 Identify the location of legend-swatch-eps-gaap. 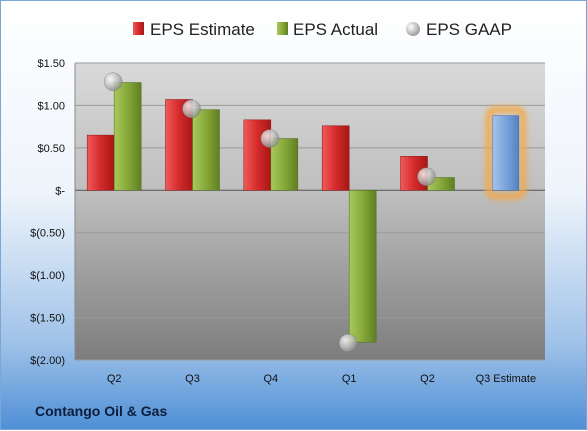
(413, 29).